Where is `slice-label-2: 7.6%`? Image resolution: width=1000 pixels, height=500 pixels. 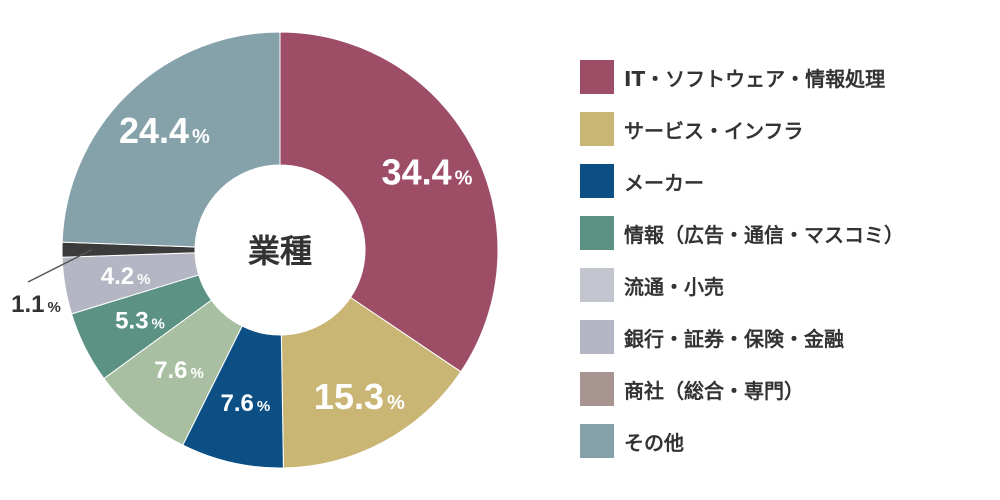 slice-label-2: 7.6% is located at coordinates (245, 403).